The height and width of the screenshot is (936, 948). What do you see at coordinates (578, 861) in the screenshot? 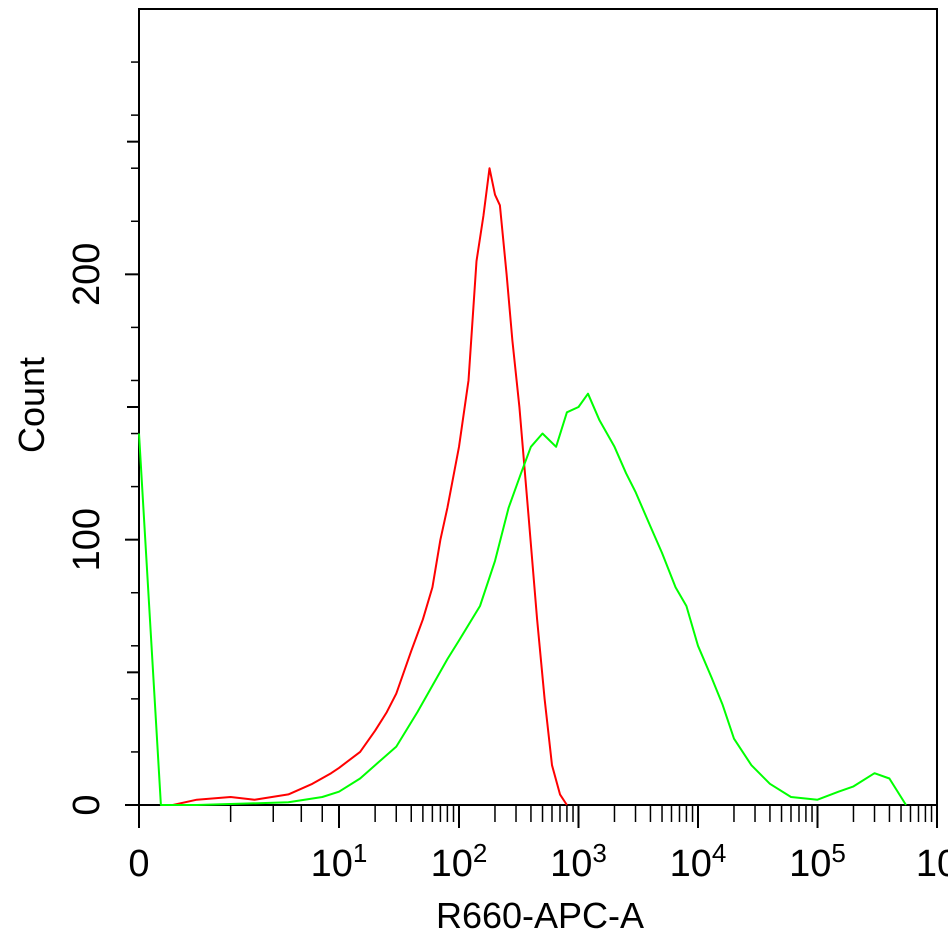
I see `x-tick-label: 10³` at bounding box center [578, 861].